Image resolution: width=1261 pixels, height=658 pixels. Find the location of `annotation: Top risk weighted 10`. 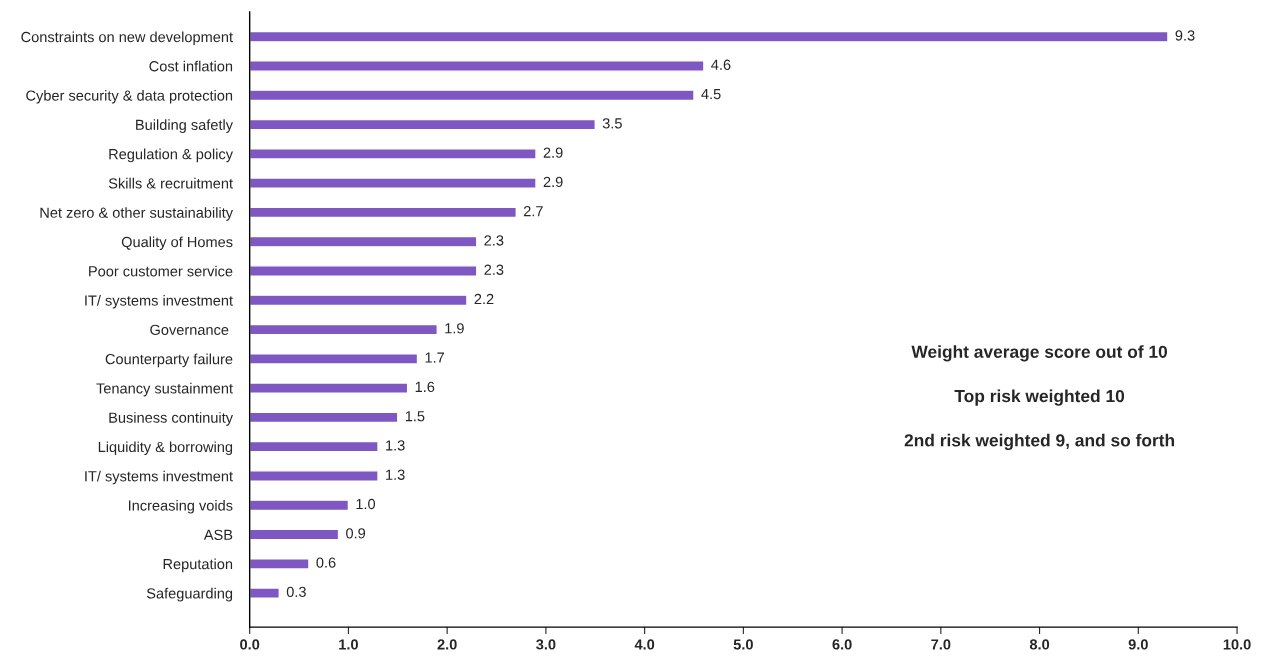

annotation: Top risk weighted 10 is located at coordinates (1039, 397).